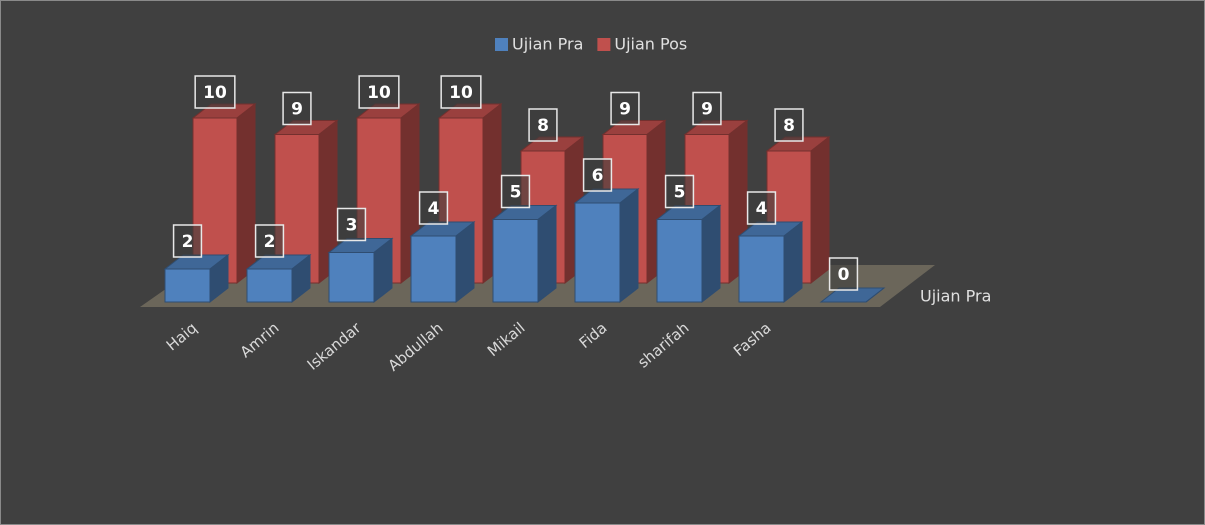 Image resolution: width=1205 pixels, height=525 pixels. What do you see at coordinates (650, 44) in the screenshot?
I see `legend-label: Ujian Pos` at bounding box center [650, 44].